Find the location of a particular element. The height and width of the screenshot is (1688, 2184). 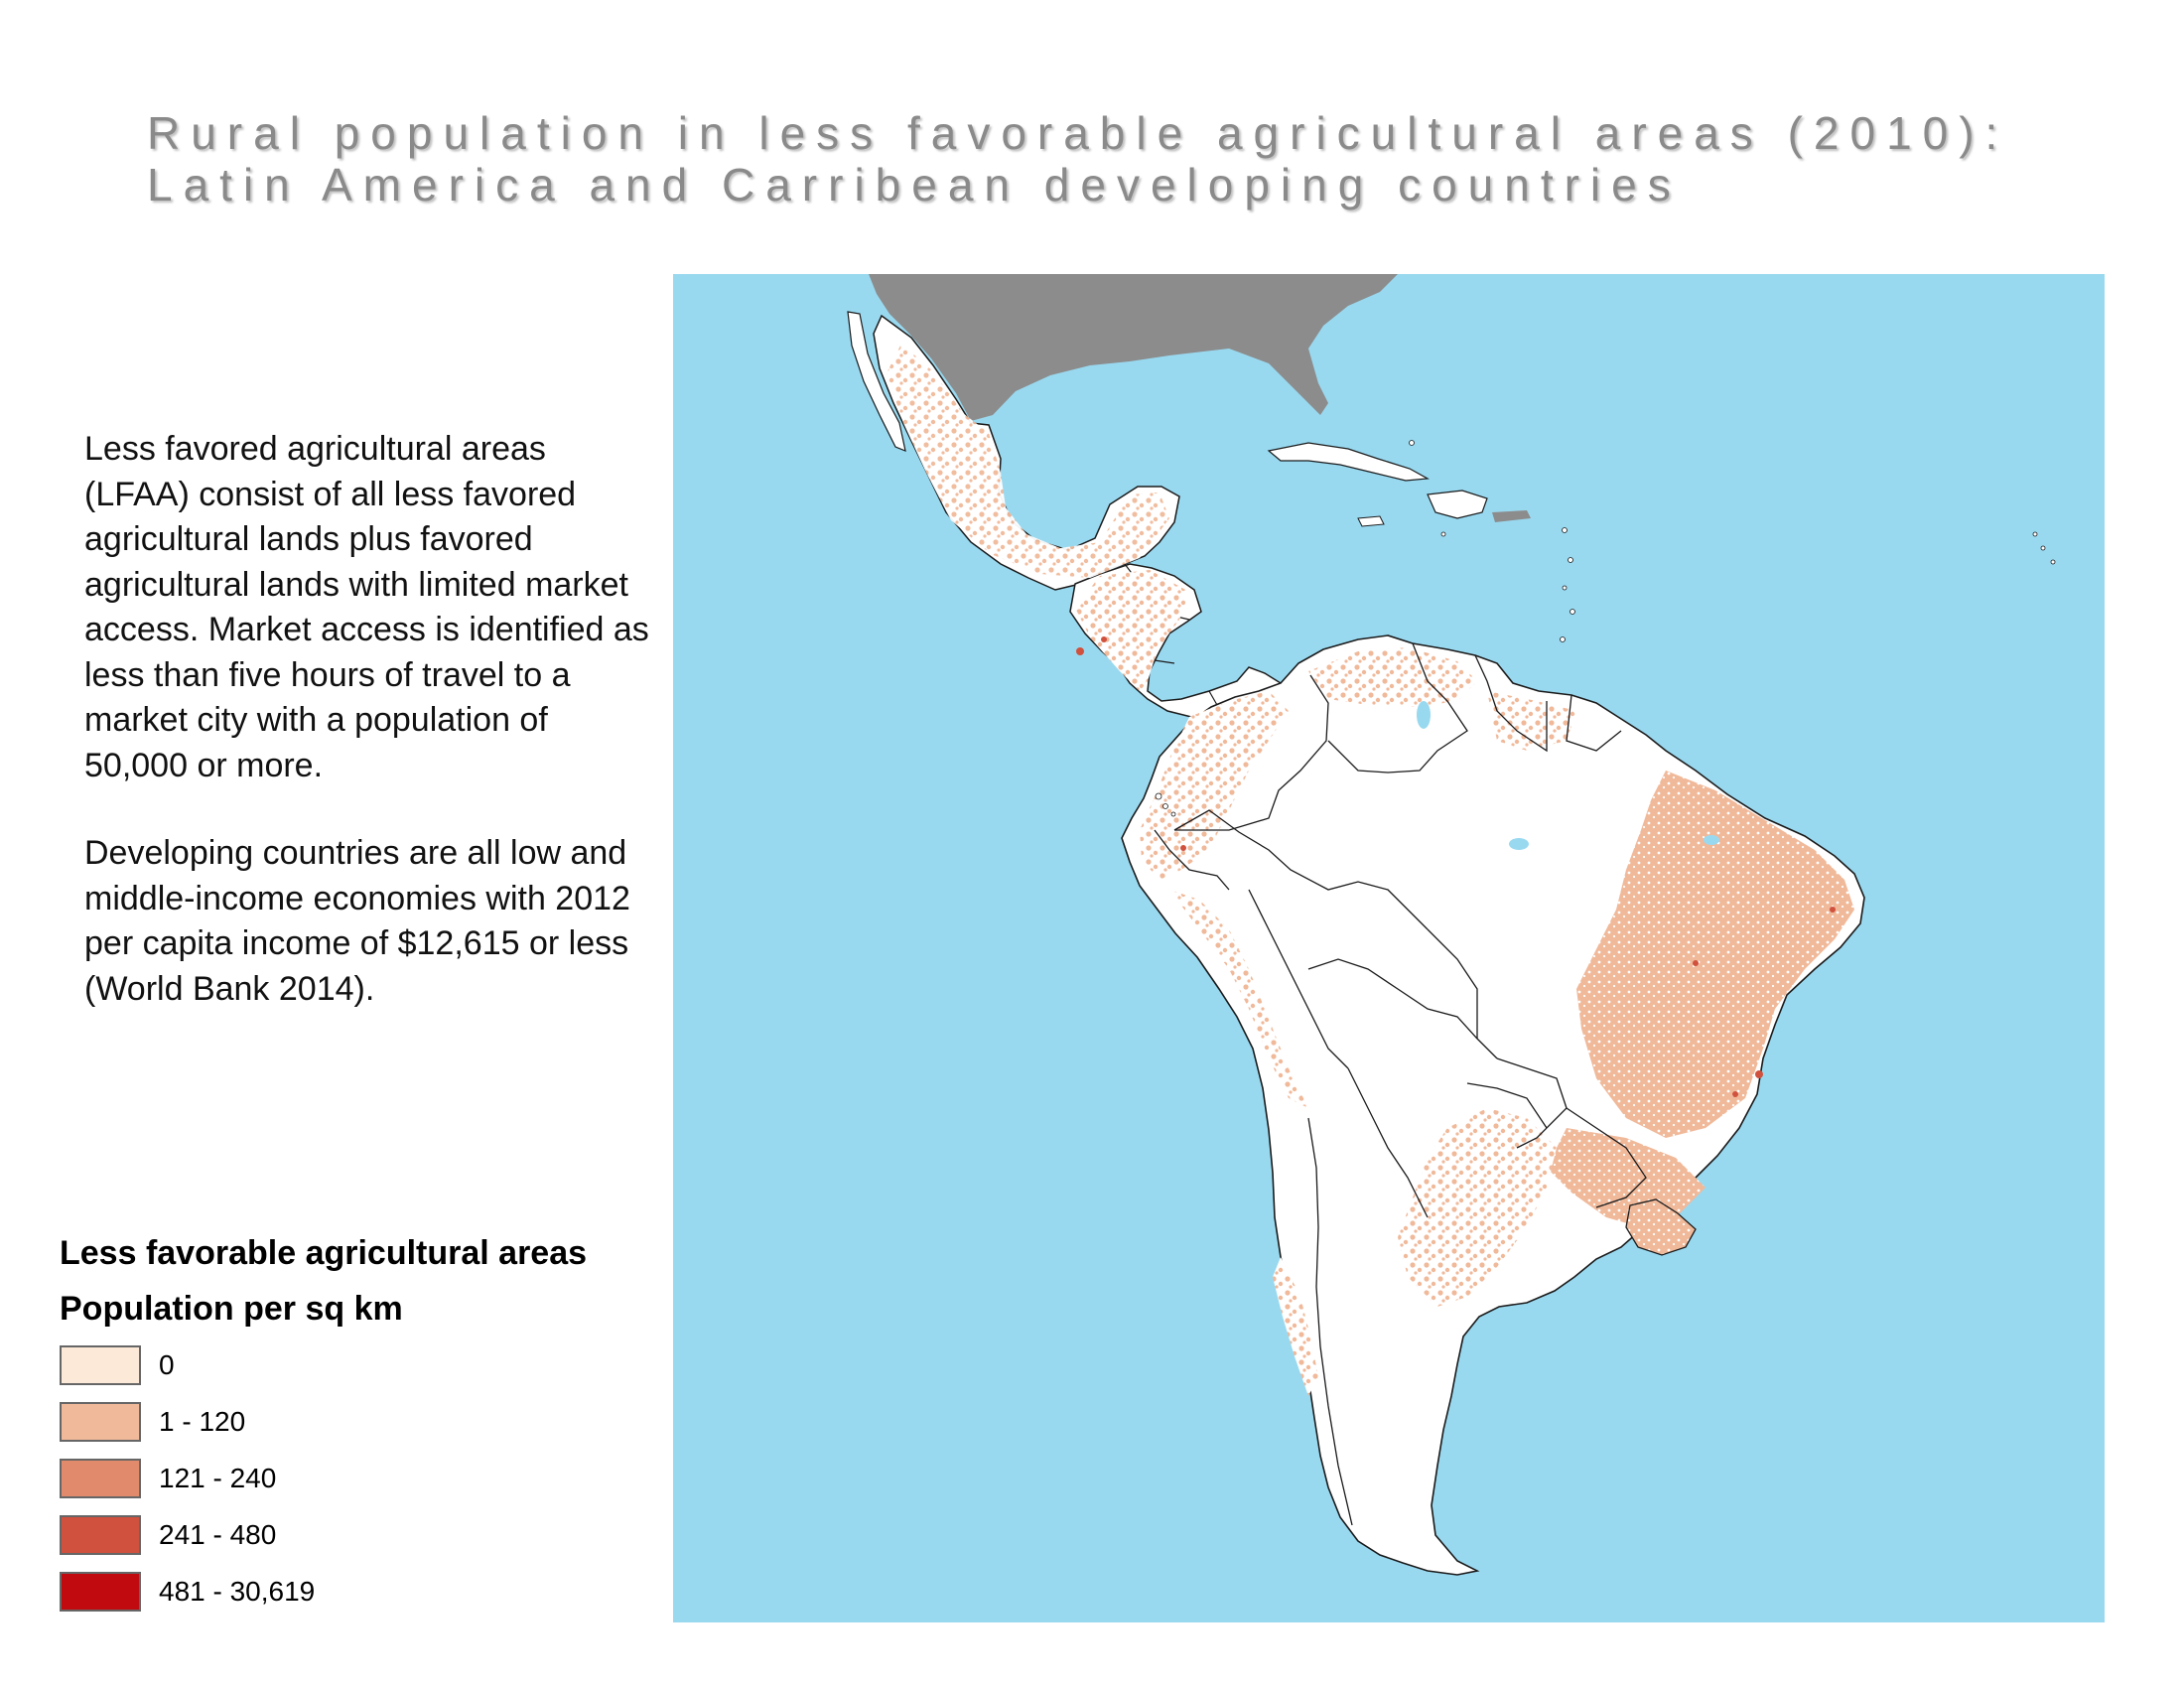

lfaa-area-northeast-brazil is located at coordinates (1715, 954).